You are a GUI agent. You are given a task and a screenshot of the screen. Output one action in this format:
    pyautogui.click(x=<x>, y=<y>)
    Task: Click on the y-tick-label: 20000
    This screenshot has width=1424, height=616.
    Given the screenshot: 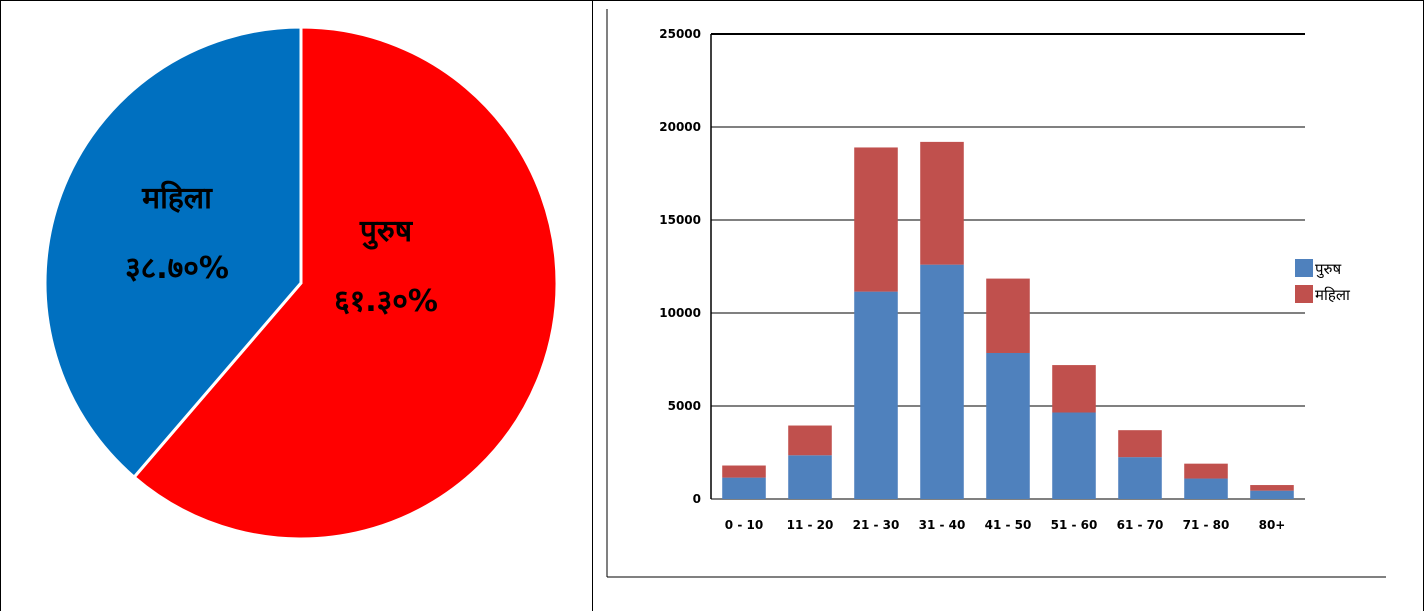 What is the action you would take?
    pyautogui.click(x=680, y=127)
    